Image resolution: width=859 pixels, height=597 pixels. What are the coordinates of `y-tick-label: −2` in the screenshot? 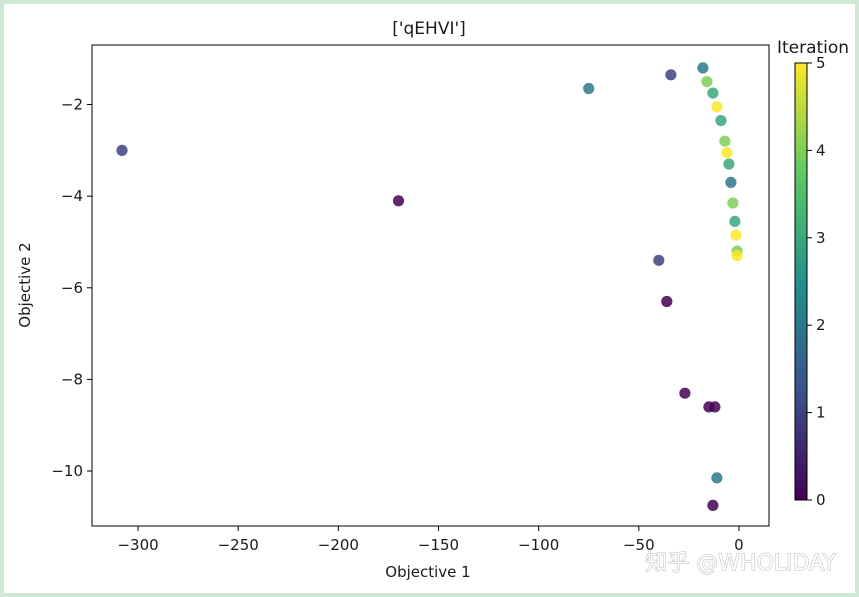 It's located at (72, 105).